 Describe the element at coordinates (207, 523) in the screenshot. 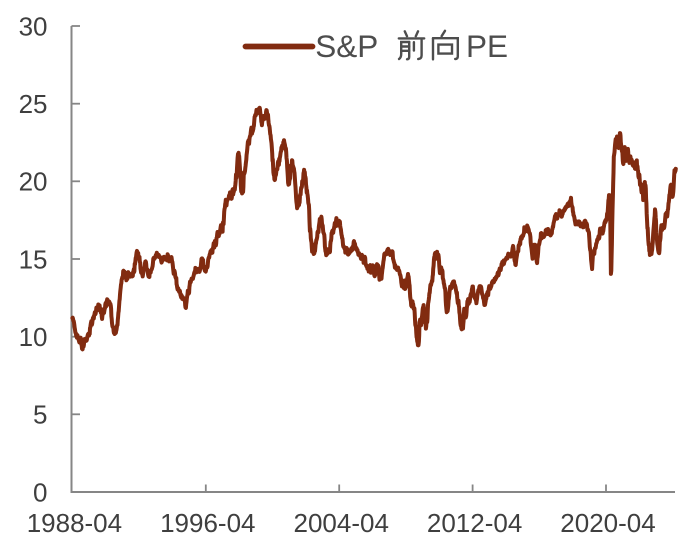

I see `svg-text: 1996-04` at that location.